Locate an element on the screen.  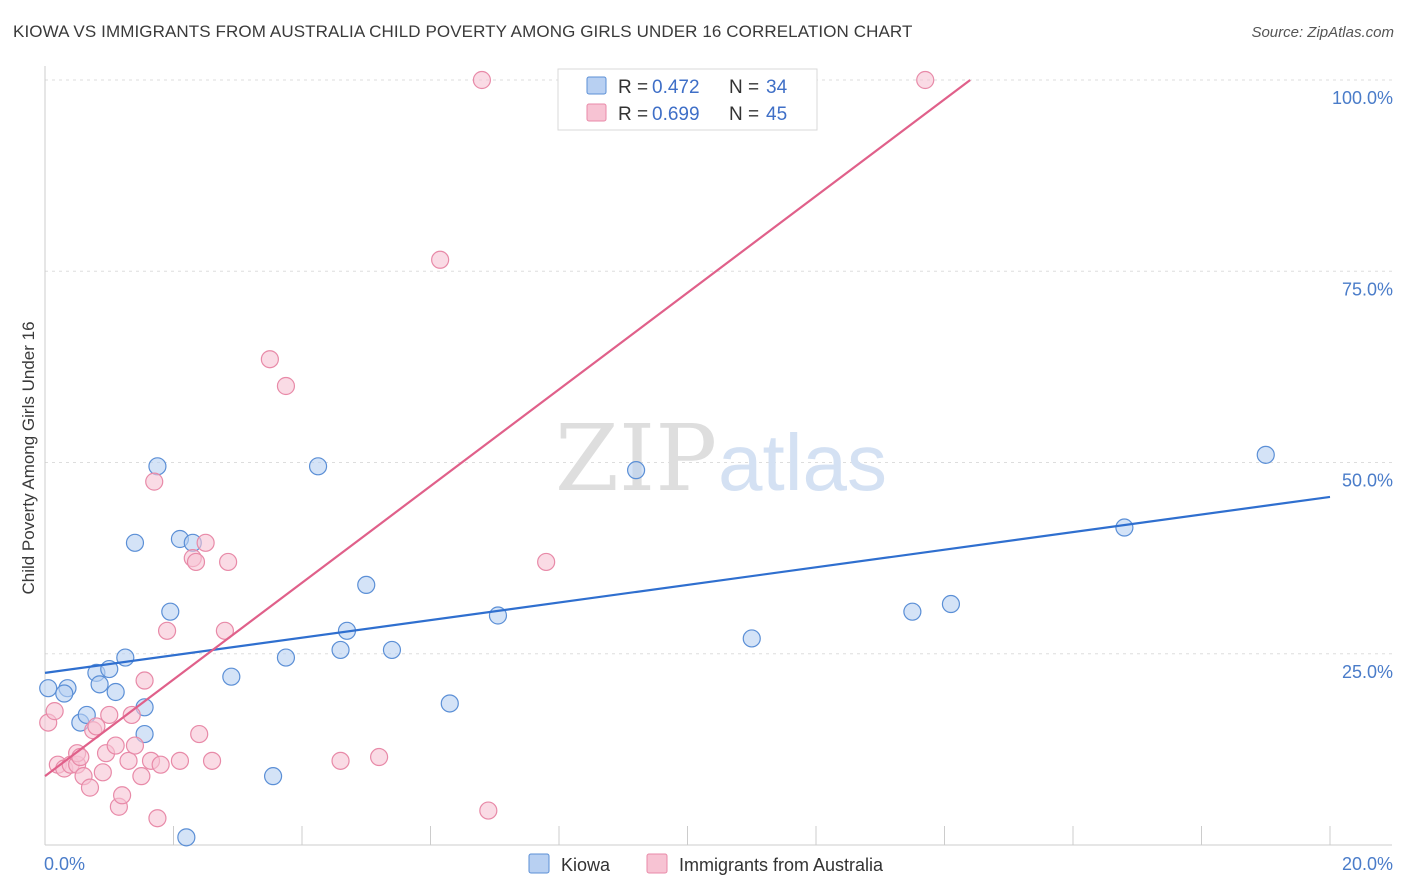
source-label: Source: ZipAtlas.com is located at coordinates (1322, 32).